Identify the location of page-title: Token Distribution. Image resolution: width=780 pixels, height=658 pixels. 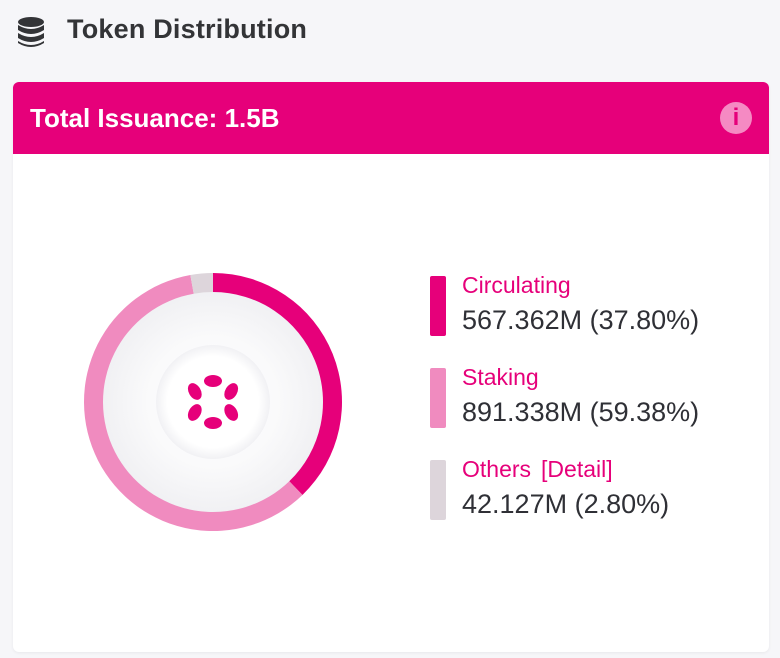
(187, 29).